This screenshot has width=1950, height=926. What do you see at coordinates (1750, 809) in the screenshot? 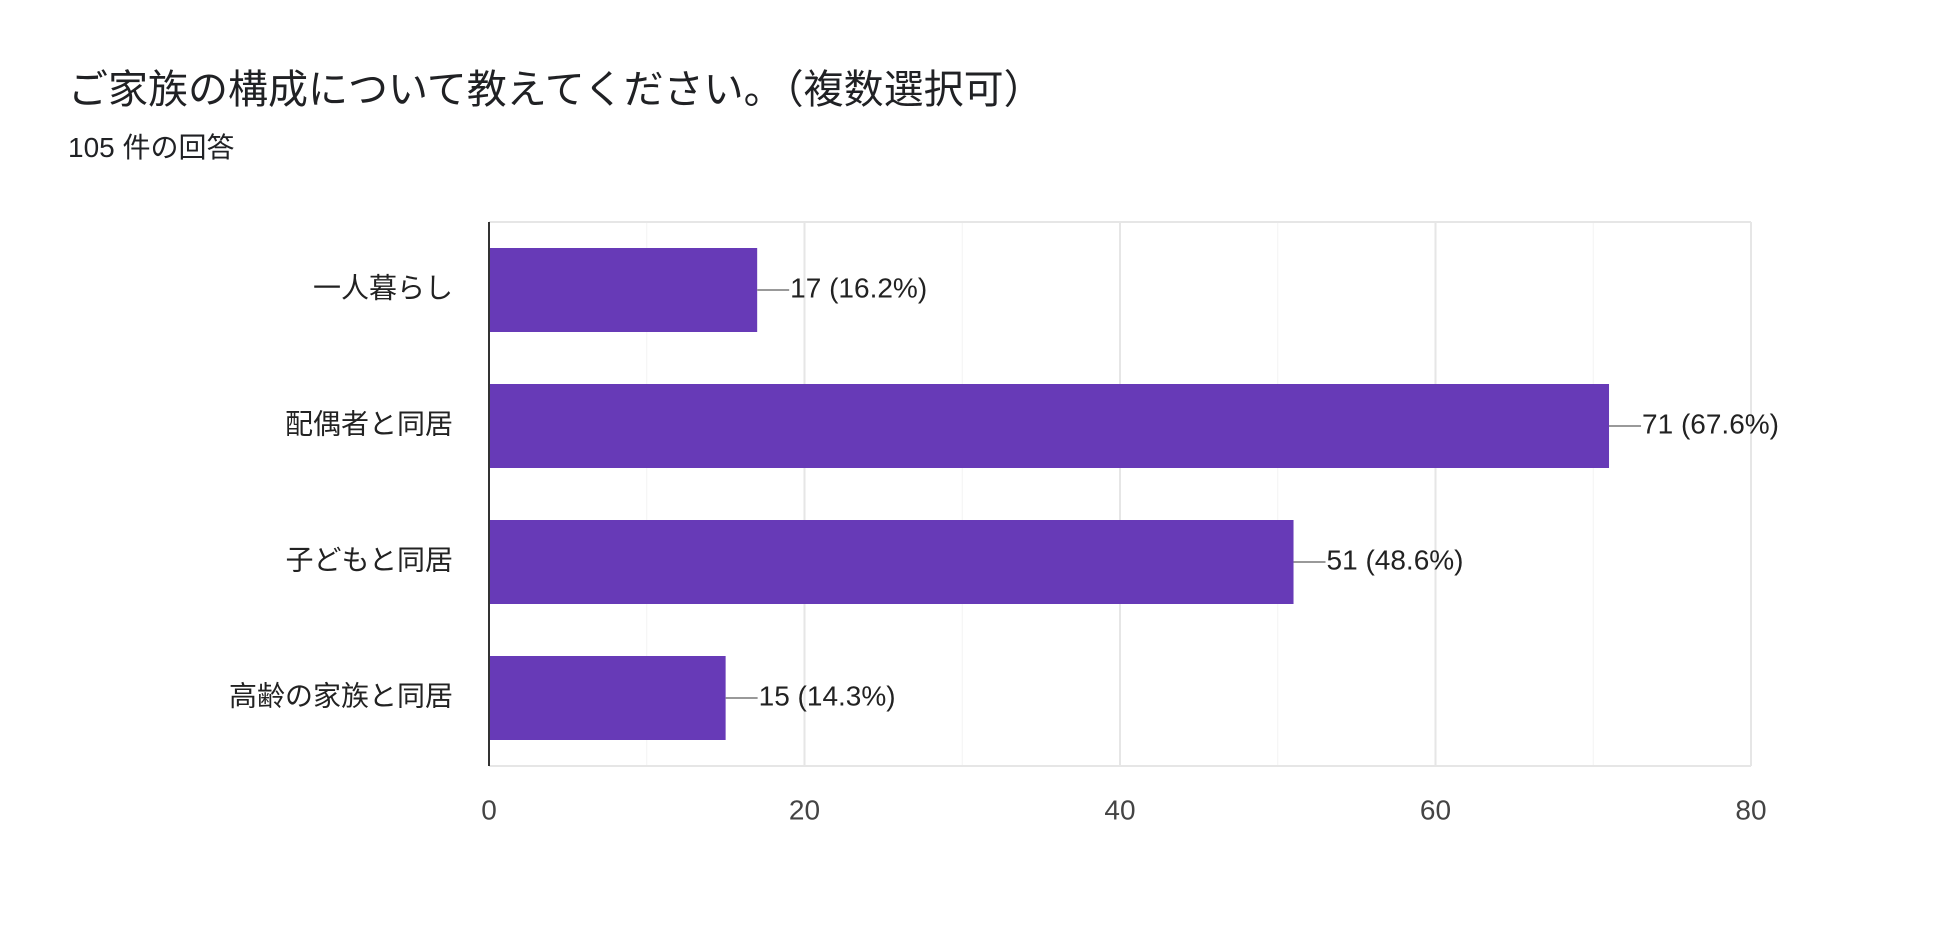
I see `x-tick-label: 80` at bounding box center [1750, 809].